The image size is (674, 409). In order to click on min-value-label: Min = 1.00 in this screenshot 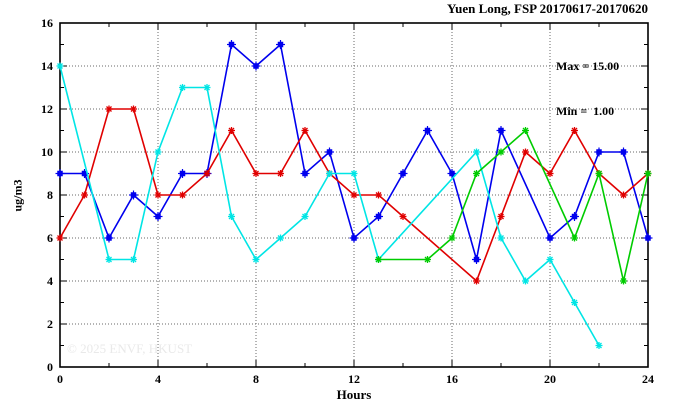, I will do `click(585, 111)`.